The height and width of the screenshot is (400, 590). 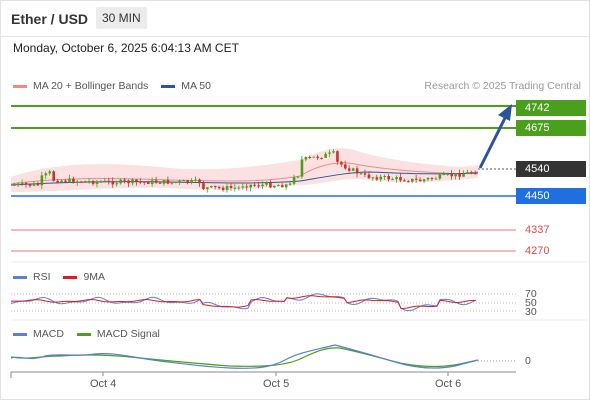 I want to click on x-label-oct5: Oct 5, so click(x=276, y=384).